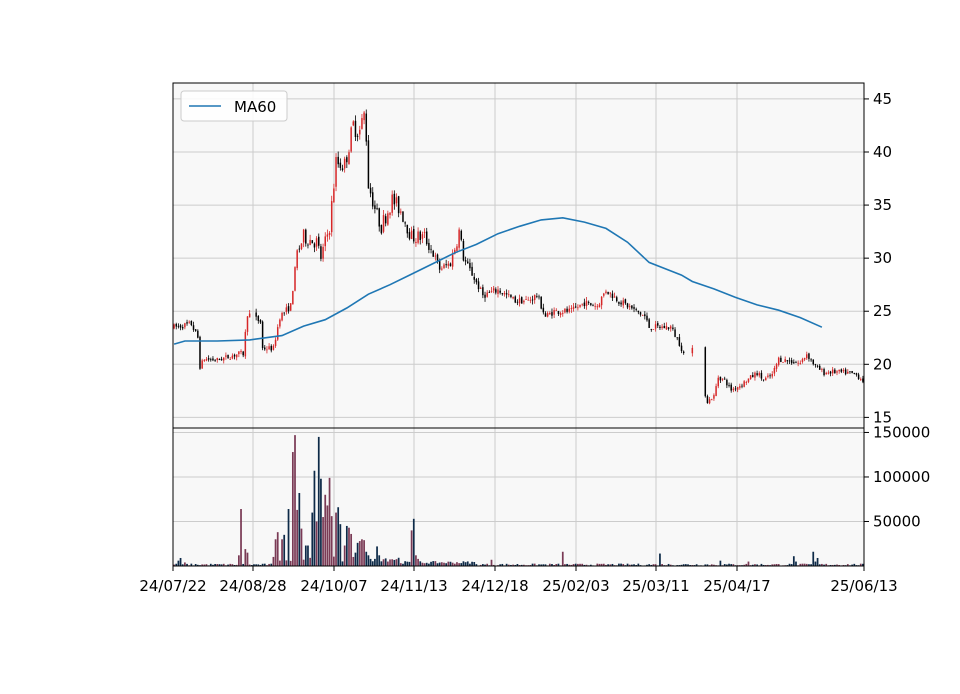  Describe the element at coordinates (255, 107) in the screenshot. I see `legend-ma60-label: MA60` at that location.